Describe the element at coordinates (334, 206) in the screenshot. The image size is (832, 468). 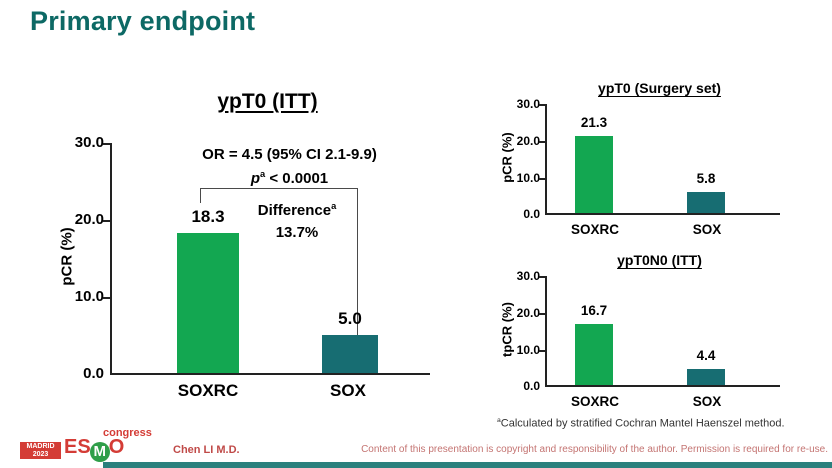
I see `difference-superscript: a` at that location.